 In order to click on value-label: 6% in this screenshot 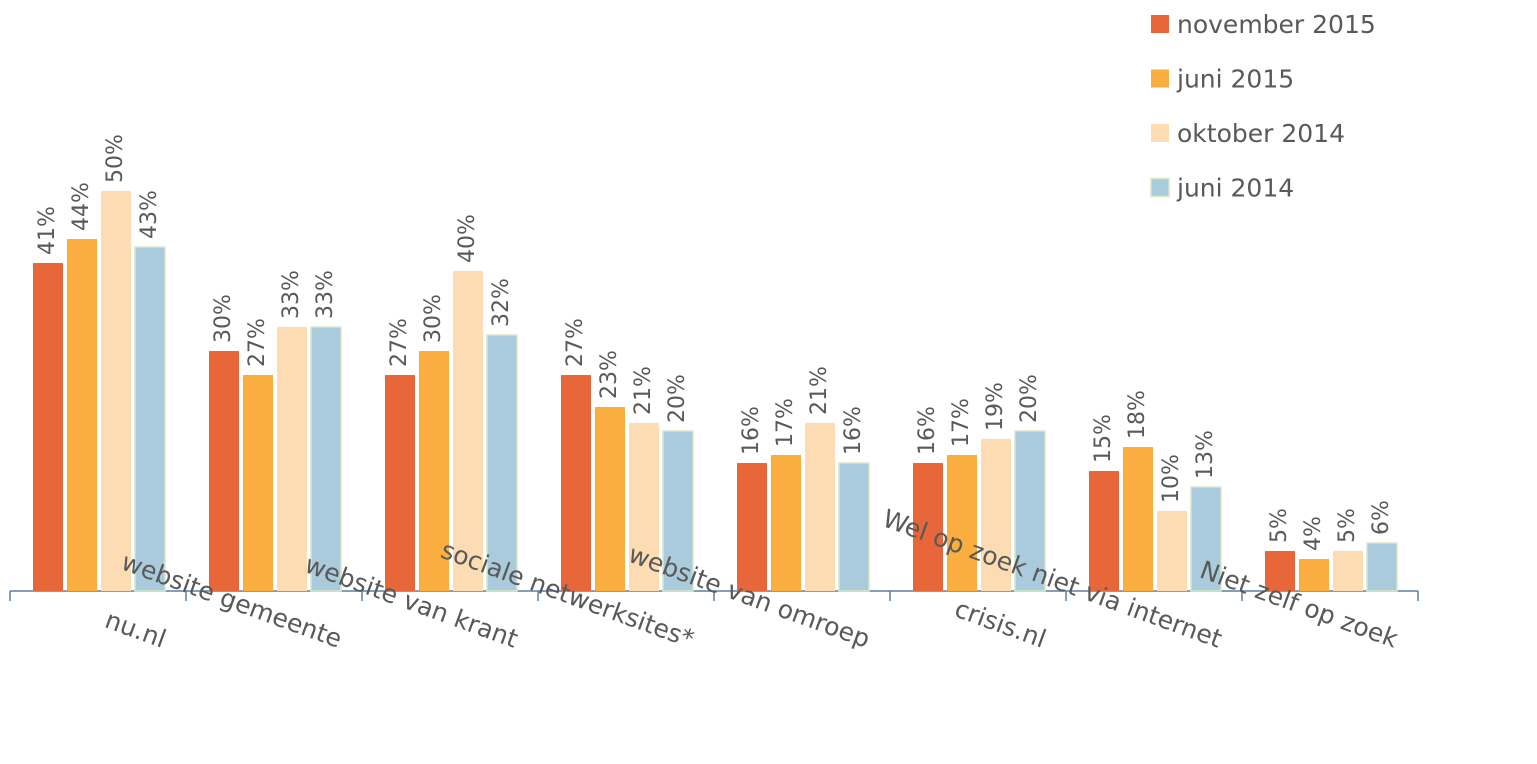, I will do `click(1381, 517)`.